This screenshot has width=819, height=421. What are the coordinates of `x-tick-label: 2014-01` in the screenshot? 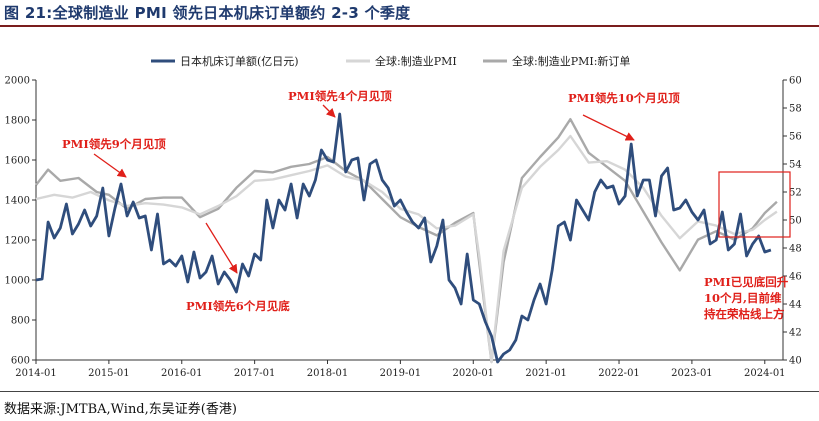 It's located at (36, 373).